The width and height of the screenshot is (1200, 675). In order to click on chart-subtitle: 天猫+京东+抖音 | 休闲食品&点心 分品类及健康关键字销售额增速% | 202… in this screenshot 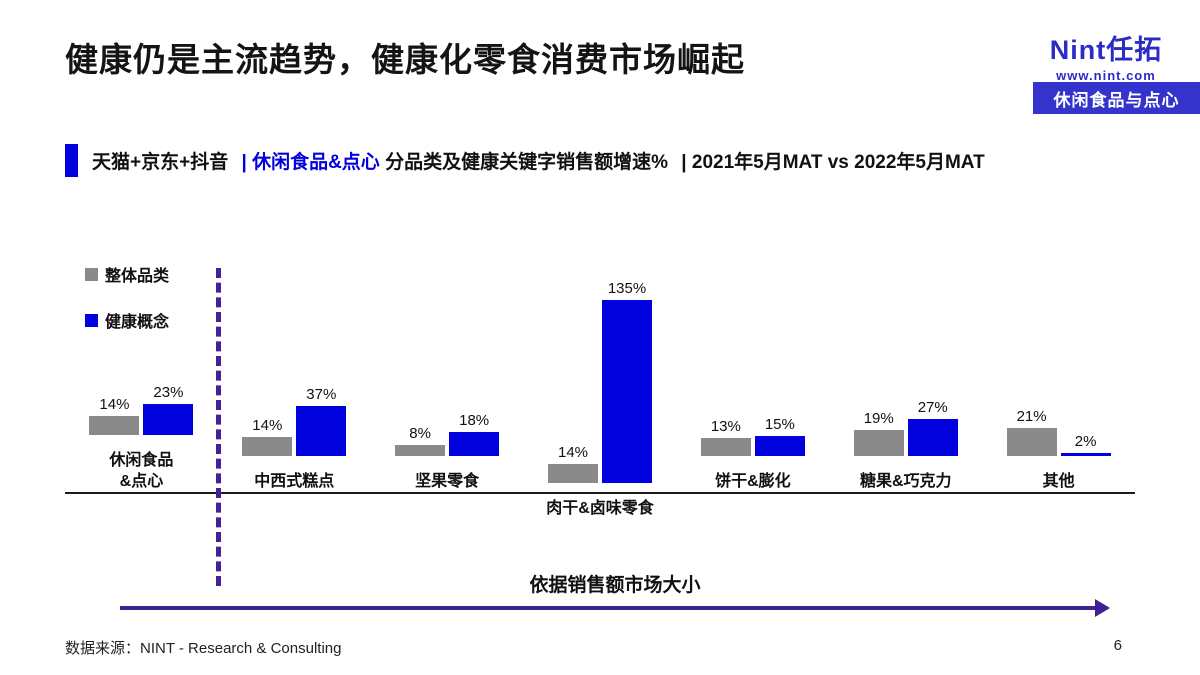, I will do `click(525, 160)`.